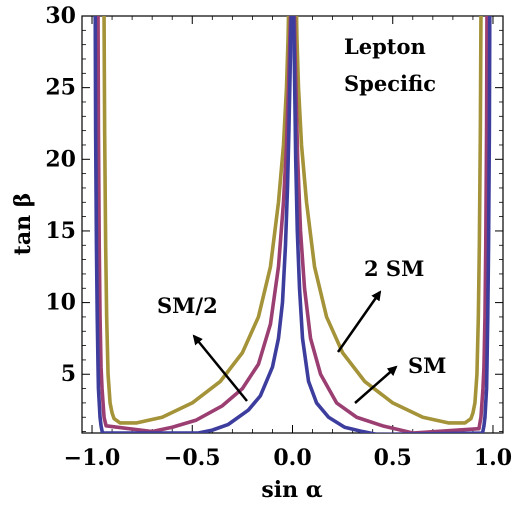 The width and height of the screenshot is (518, 506). Describe the element at coordinates (60, 231) in the screenshot. I see `y-tick-label: 15` at that location.